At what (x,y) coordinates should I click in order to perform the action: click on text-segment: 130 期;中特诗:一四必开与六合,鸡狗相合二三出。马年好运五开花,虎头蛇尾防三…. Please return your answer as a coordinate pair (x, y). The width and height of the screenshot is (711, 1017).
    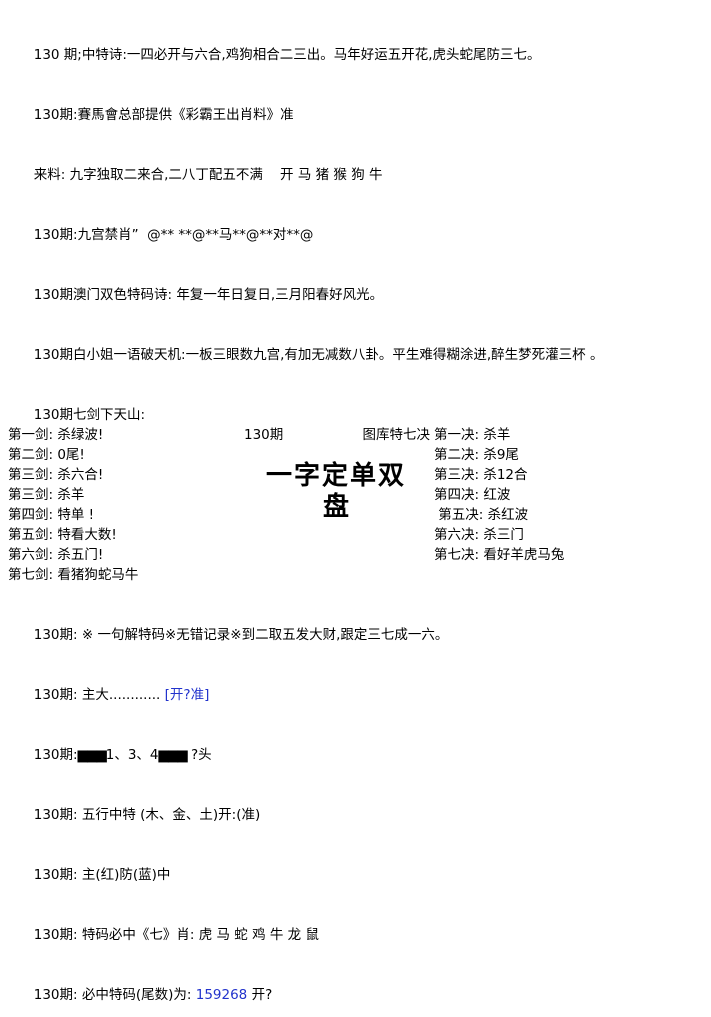
    Looking at the image, I should click on (287, 55).